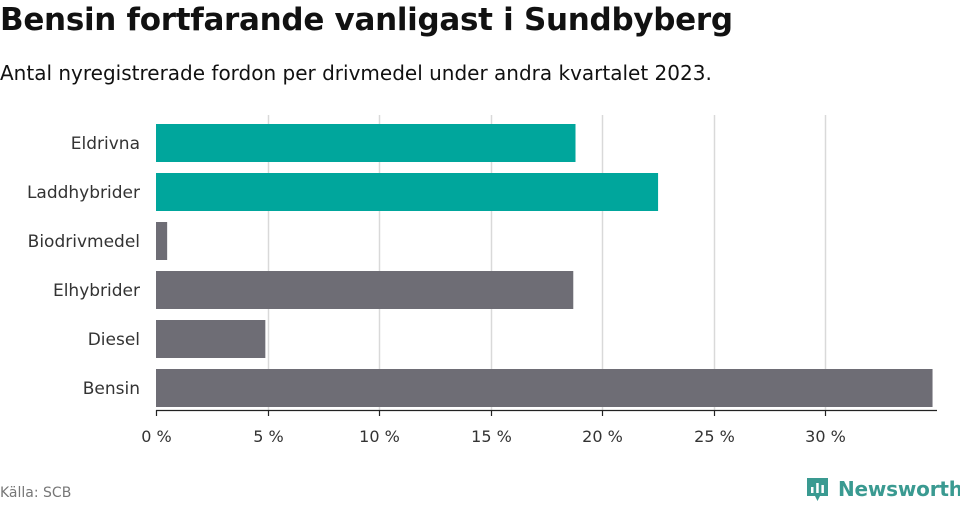 This screenshot has width=960, height=505. I want to click on x-tick-label: 20 %, so click(602, 436).